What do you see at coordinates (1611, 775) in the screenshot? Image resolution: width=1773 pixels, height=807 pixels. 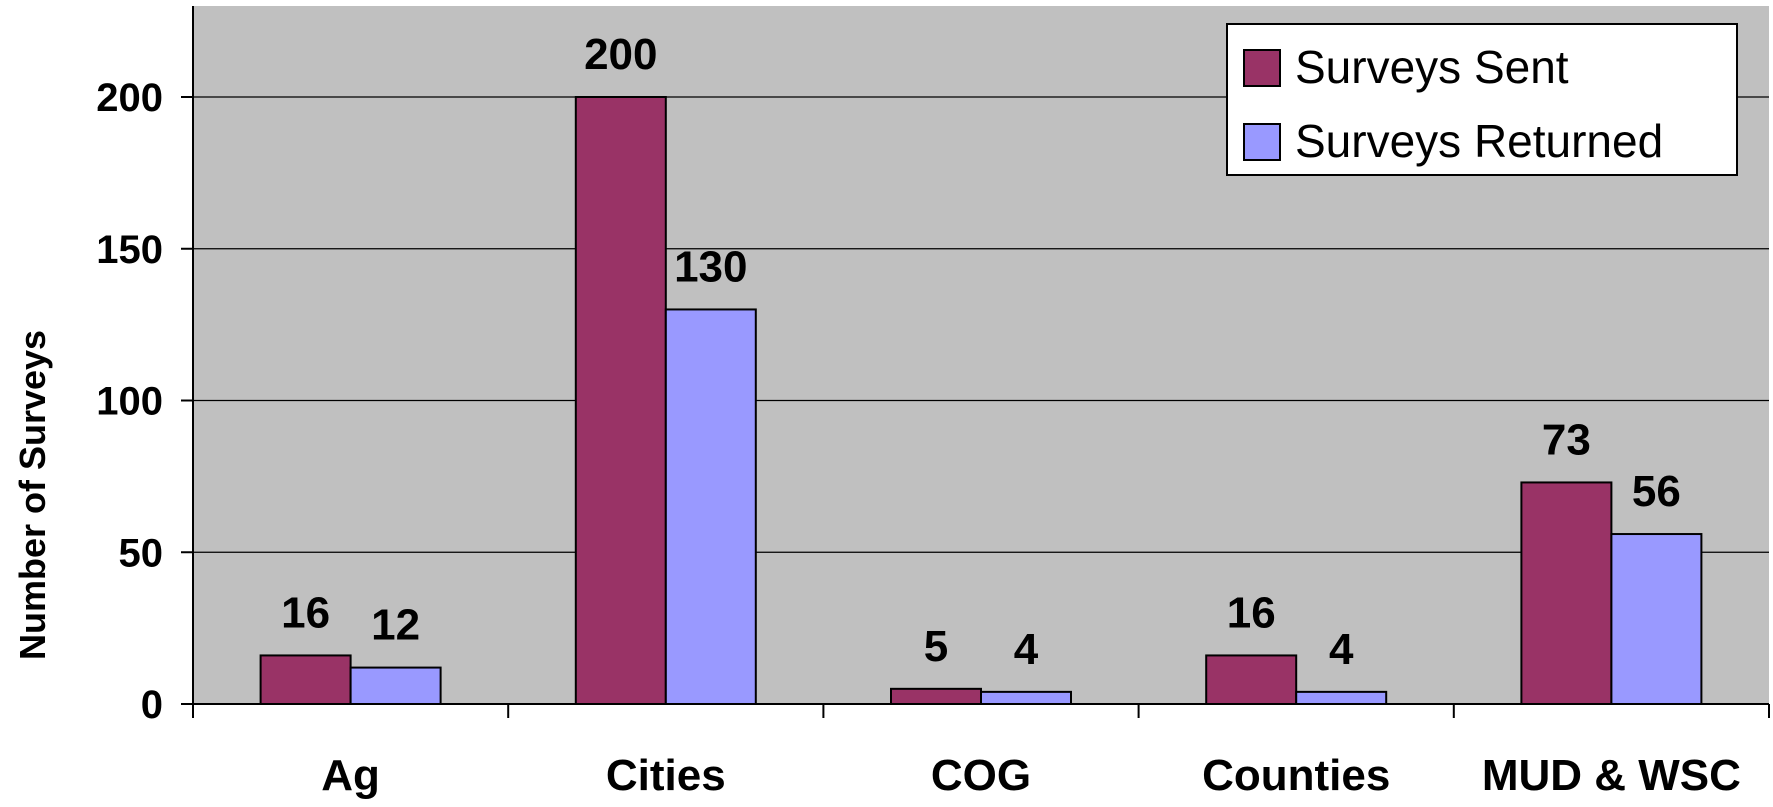 I see `x-category-label: MUD & WSC` at bounding box center [1611, 775].